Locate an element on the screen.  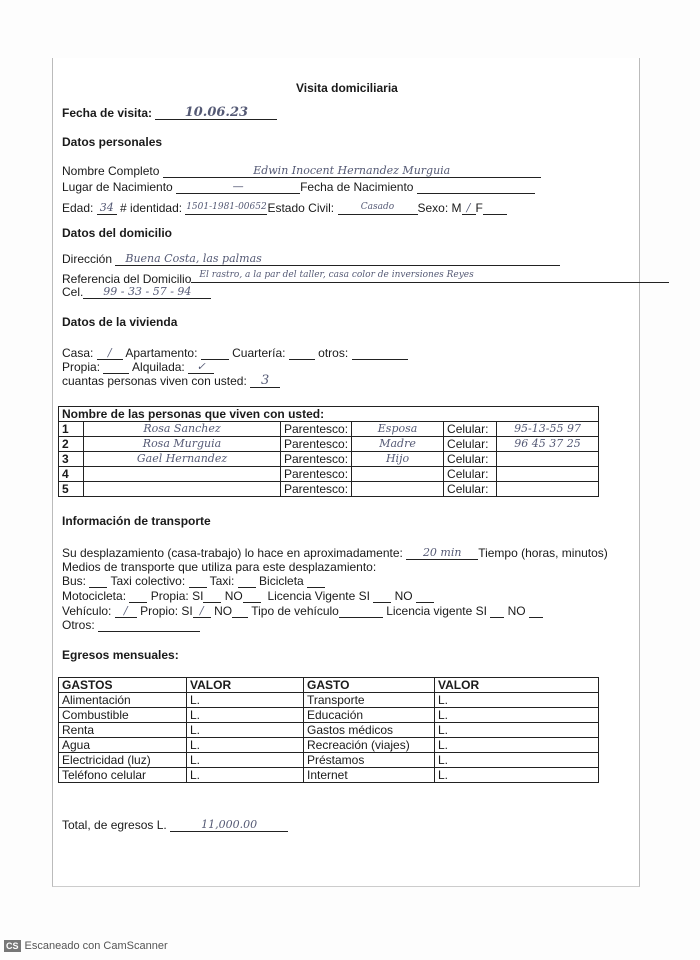
egresos-row: Combustible L. Educación L. is located at coordinates (328, 715).